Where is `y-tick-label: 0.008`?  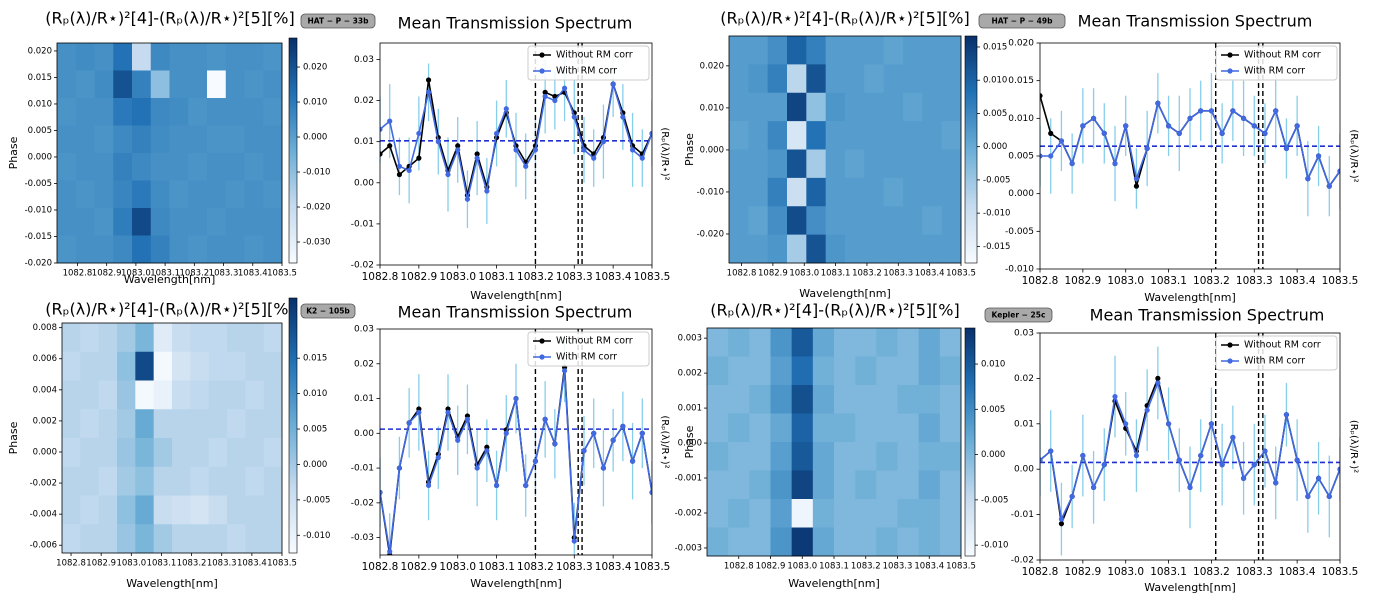 y-tick-label: 0.008 is located at coordinates (45, 328).